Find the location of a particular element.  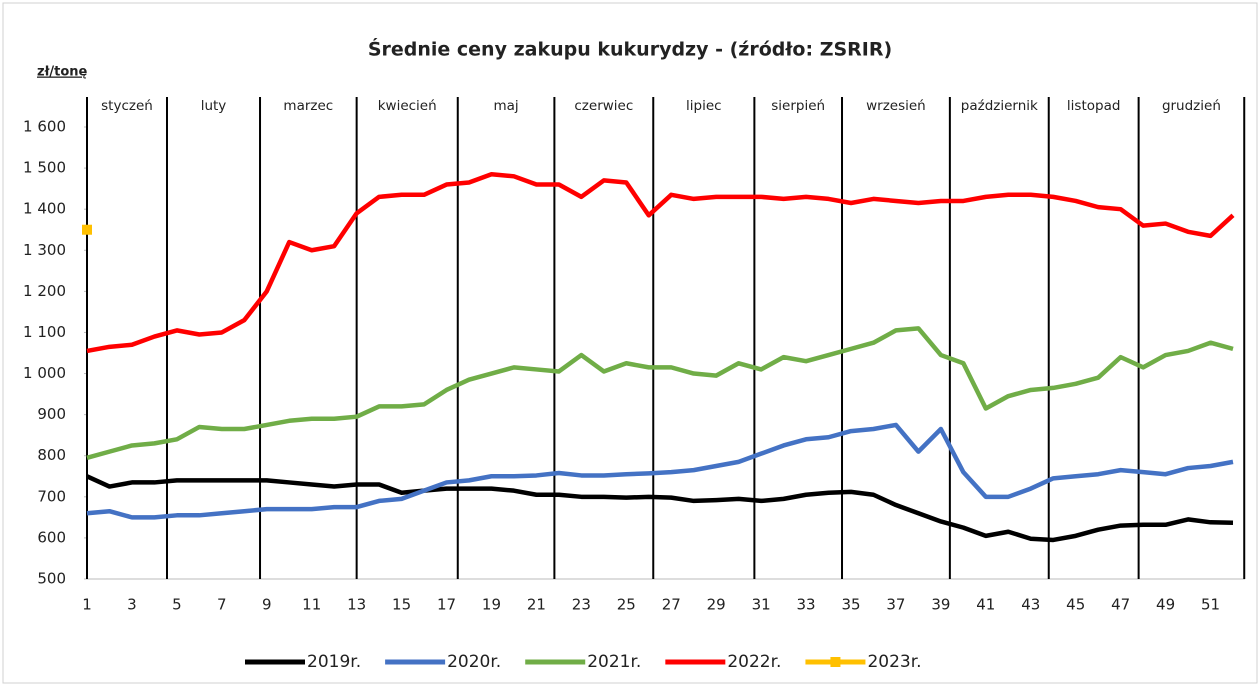

x-tick-label: 43 is located at coordinates (1030, 605).